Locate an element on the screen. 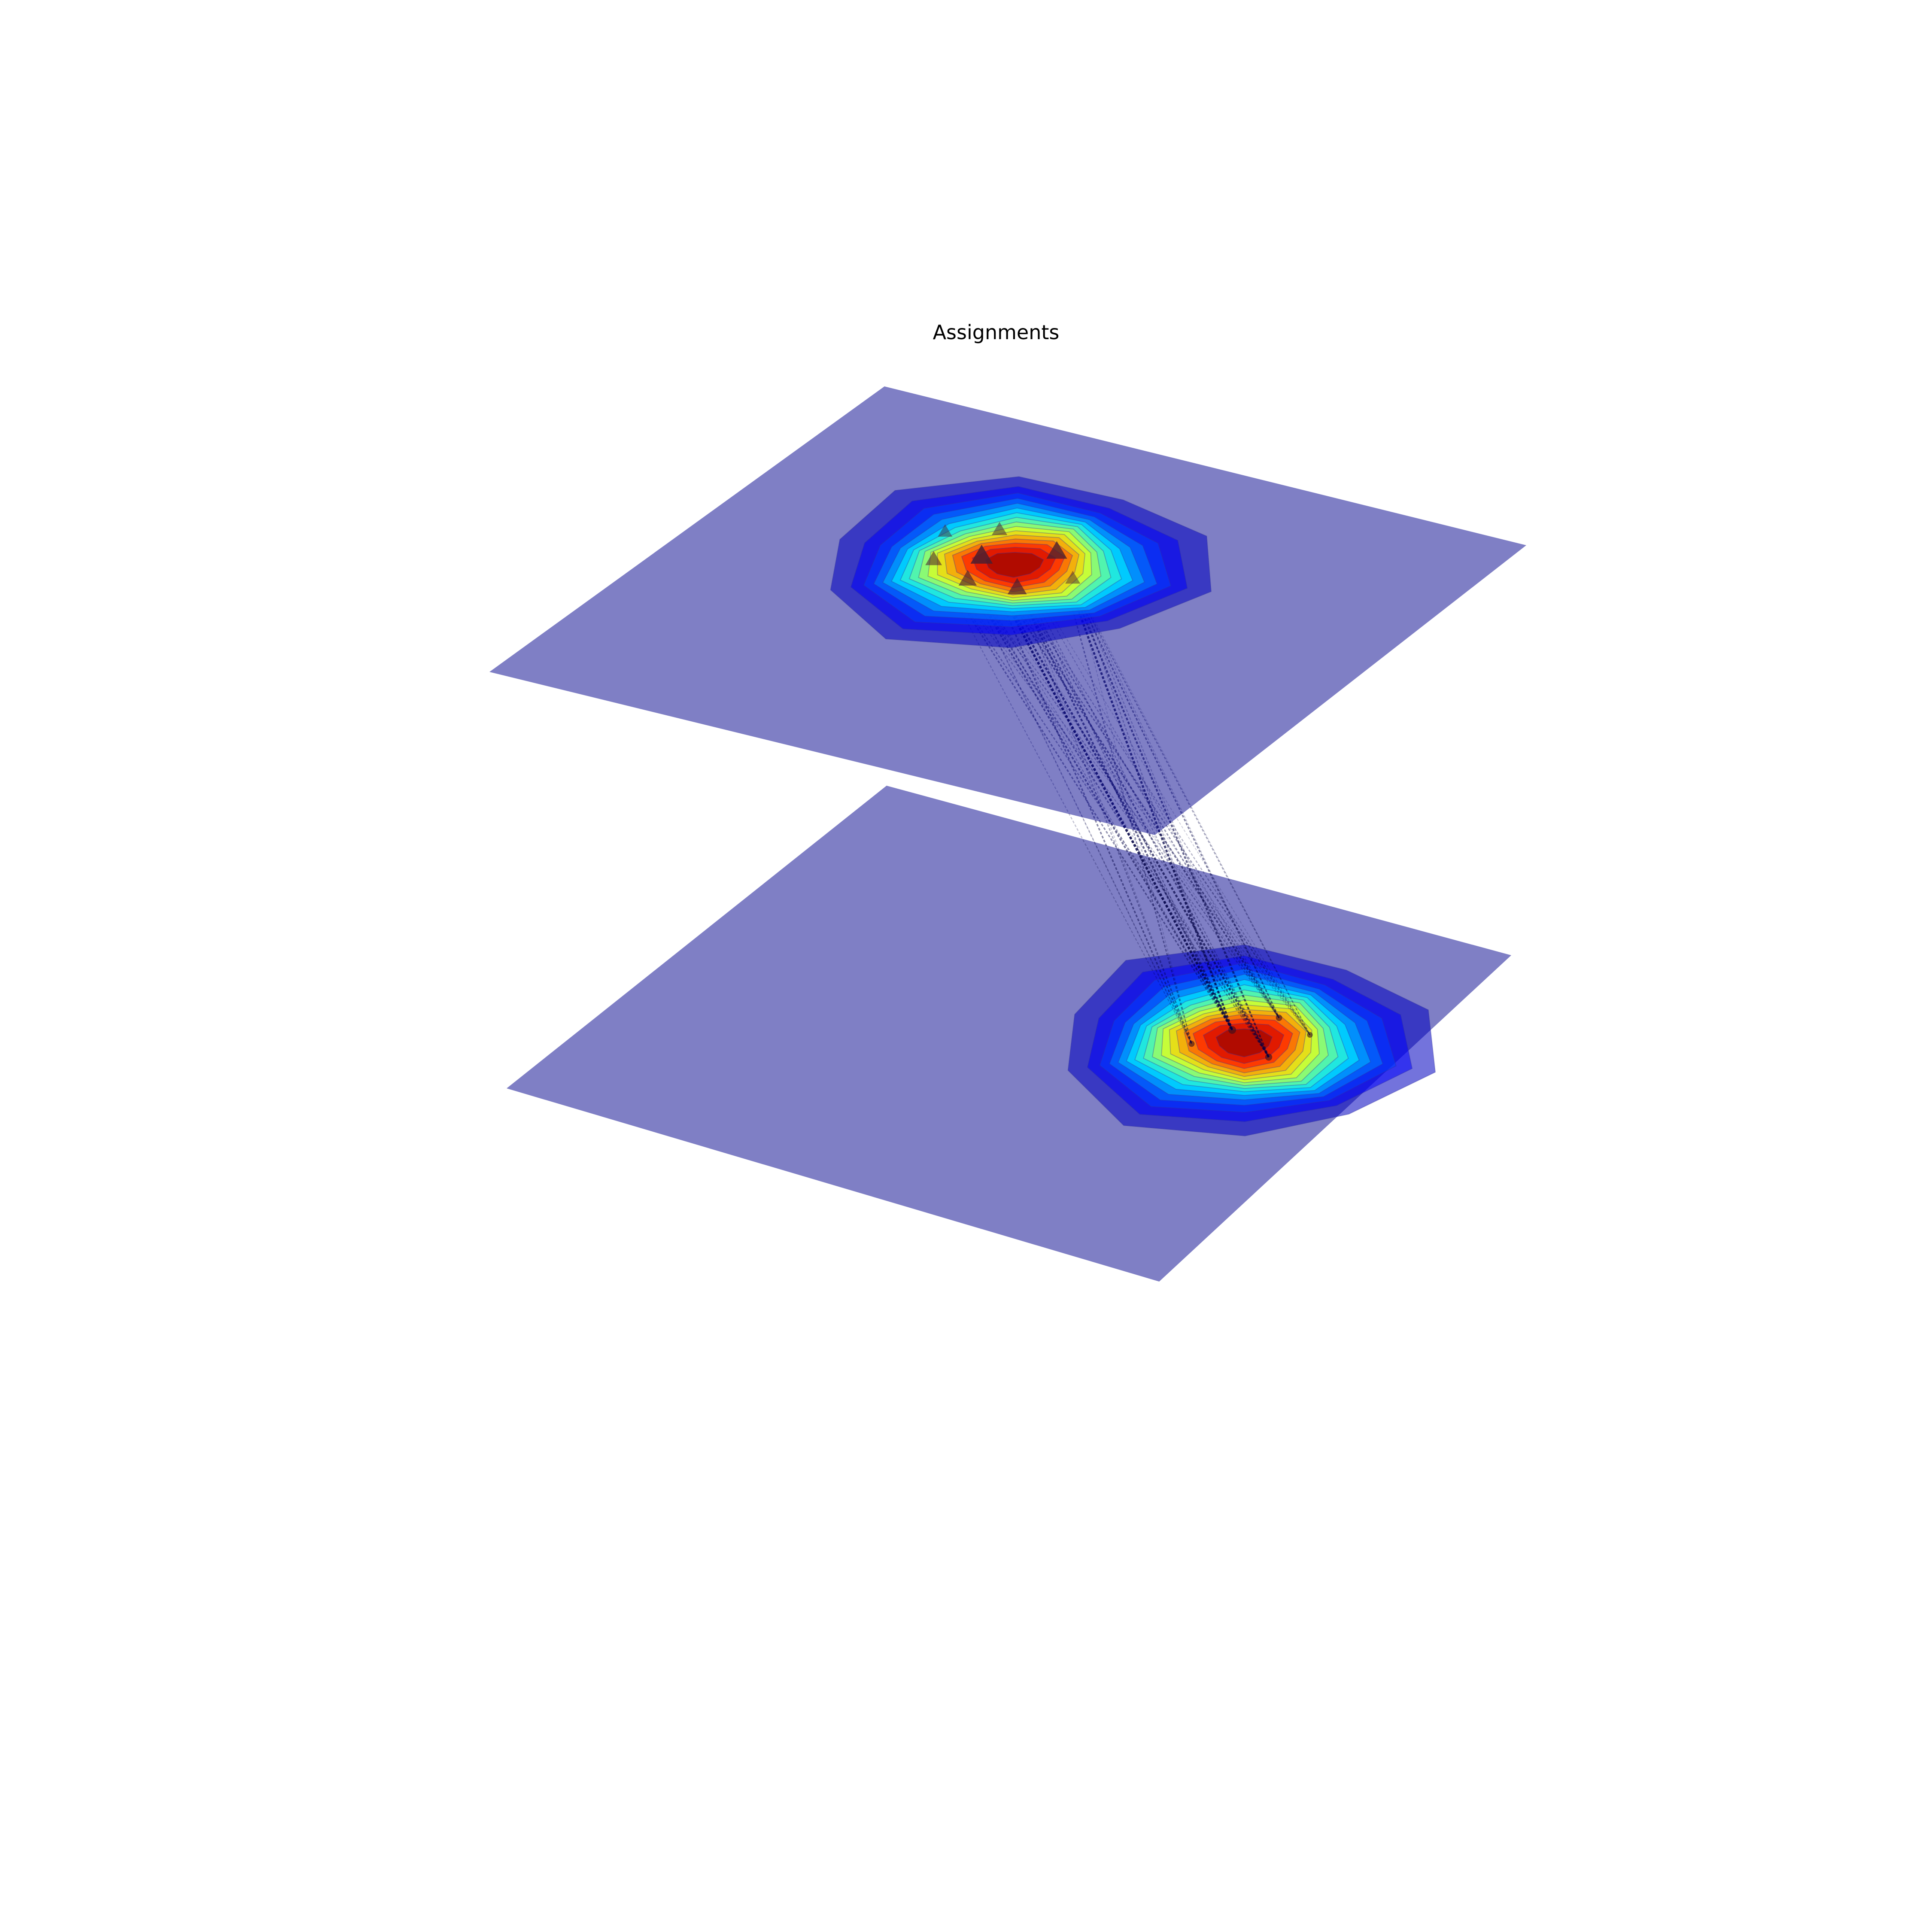 Image resolution: width=1932 pixels, height=1932 pixels. bottom-plane is located at coordinates (1009, 1034).